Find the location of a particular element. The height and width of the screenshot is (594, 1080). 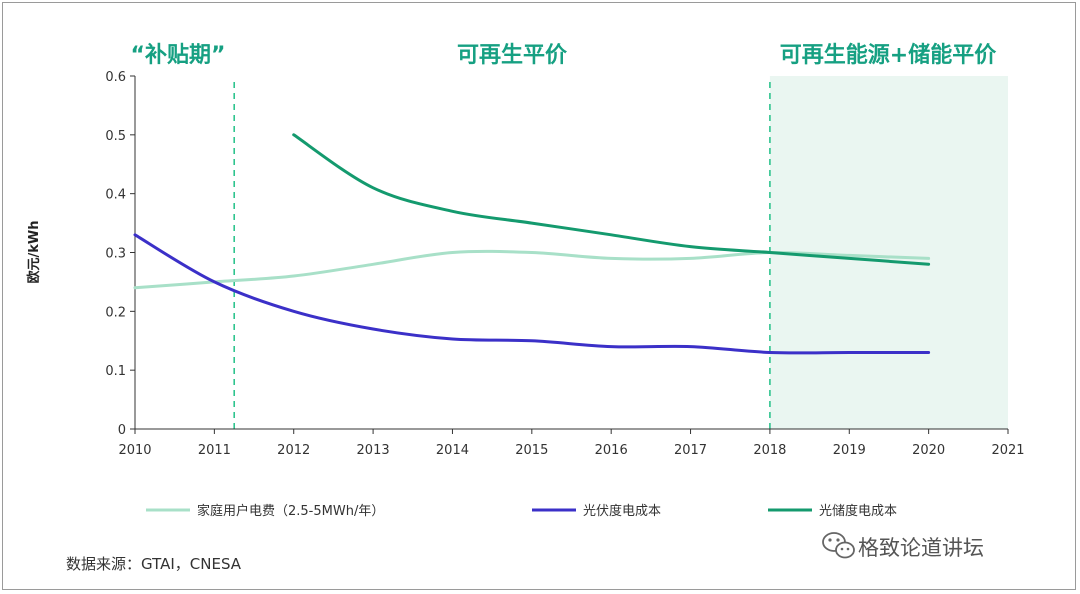

phase-label: 可再生能源+储能平价 is located at coordinates (888, 55).